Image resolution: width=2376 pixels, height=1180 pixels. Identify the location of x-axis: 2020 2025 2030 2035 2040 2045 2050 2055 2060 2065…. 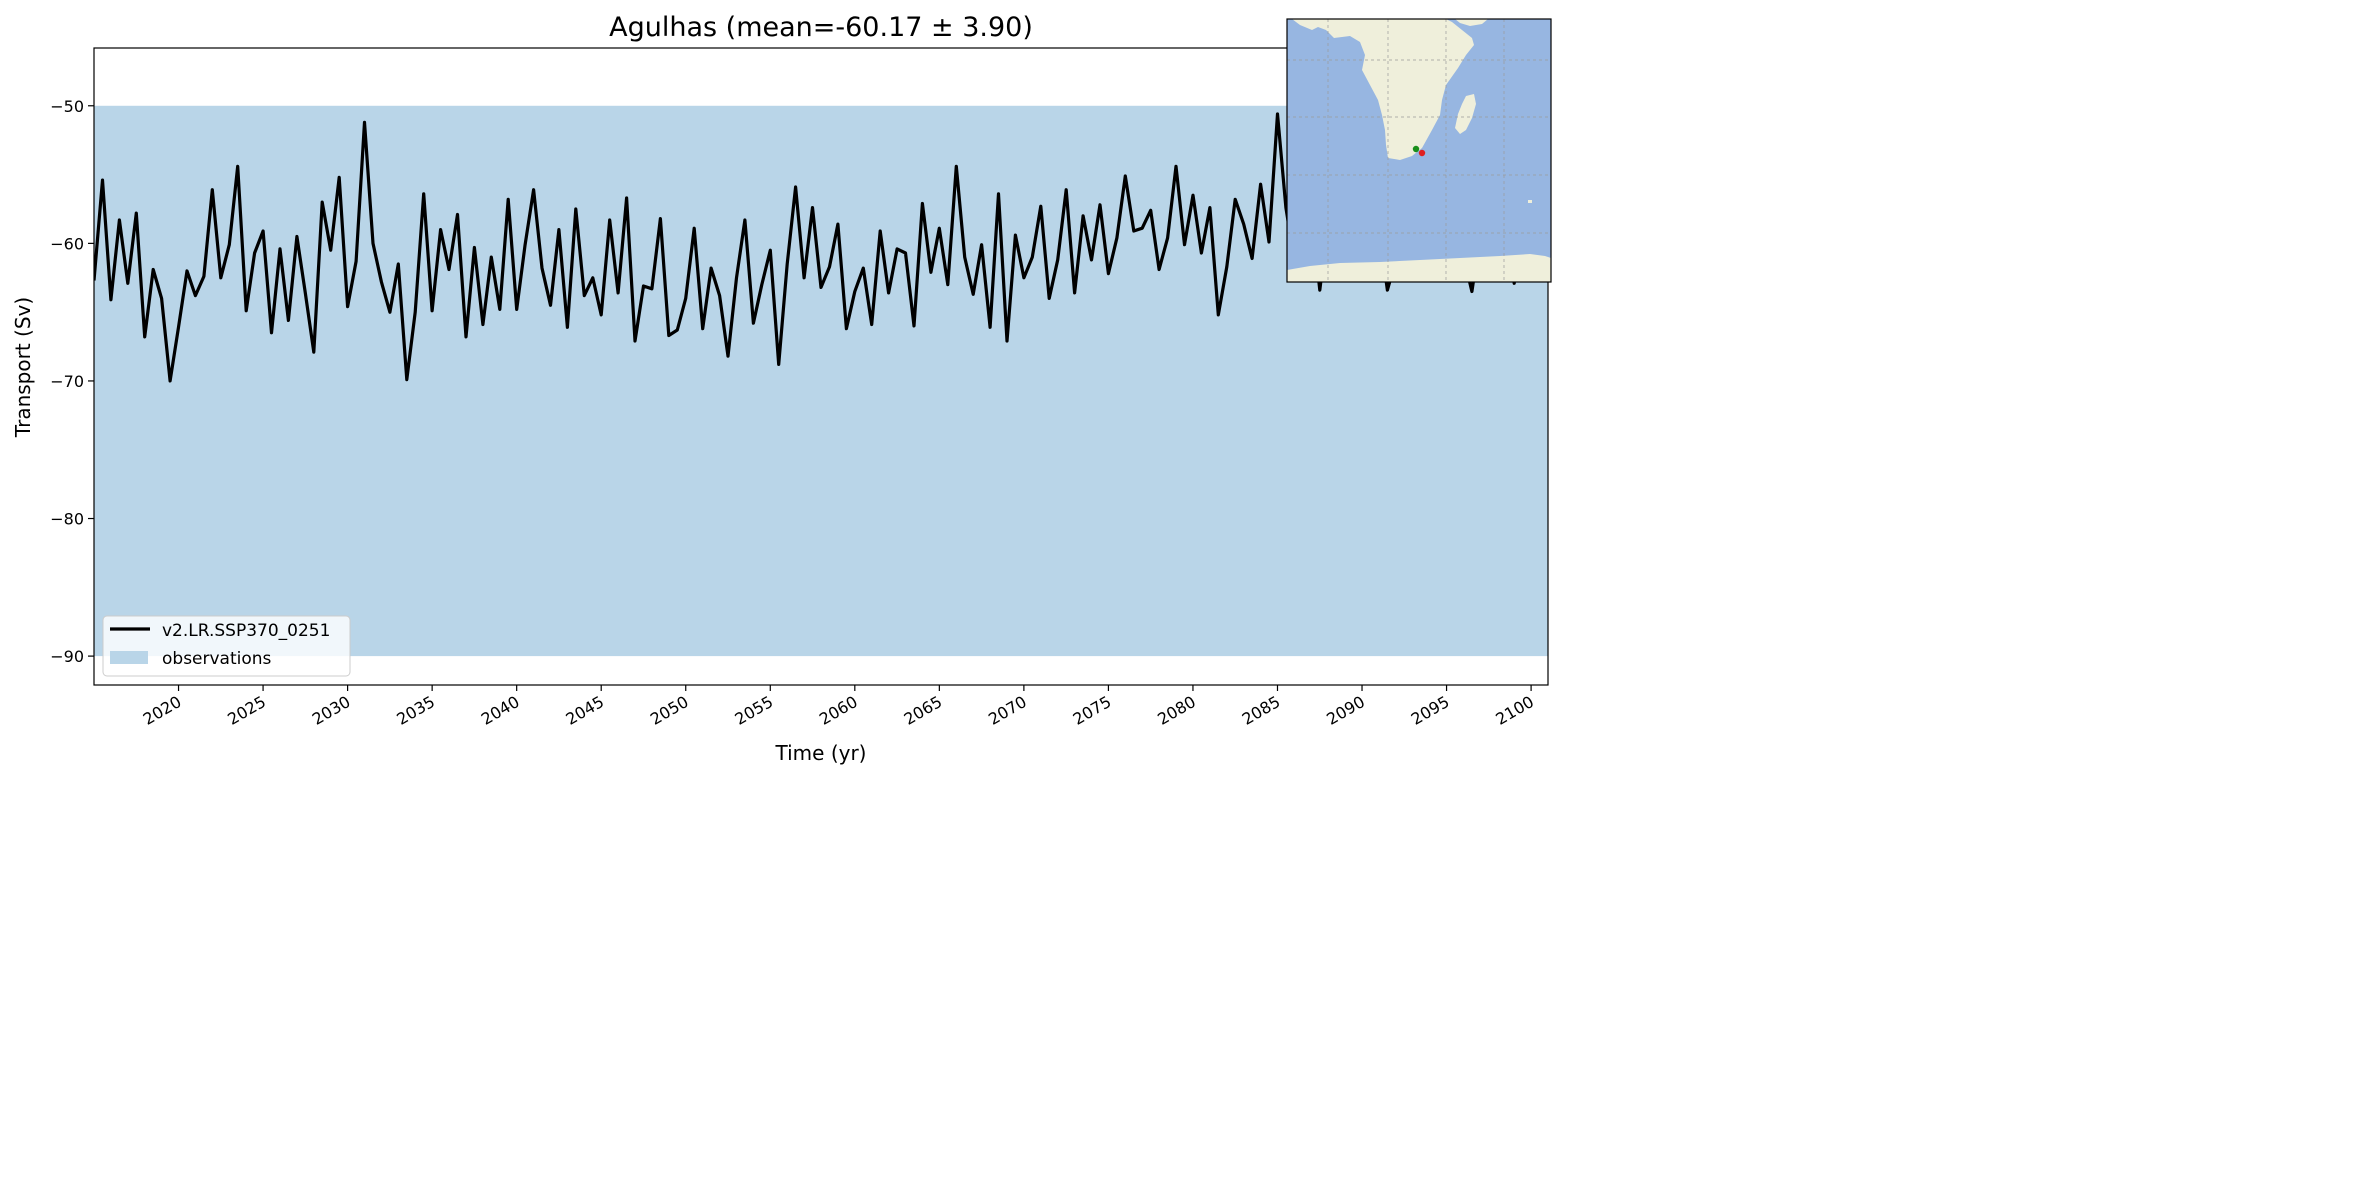
(838, 707).